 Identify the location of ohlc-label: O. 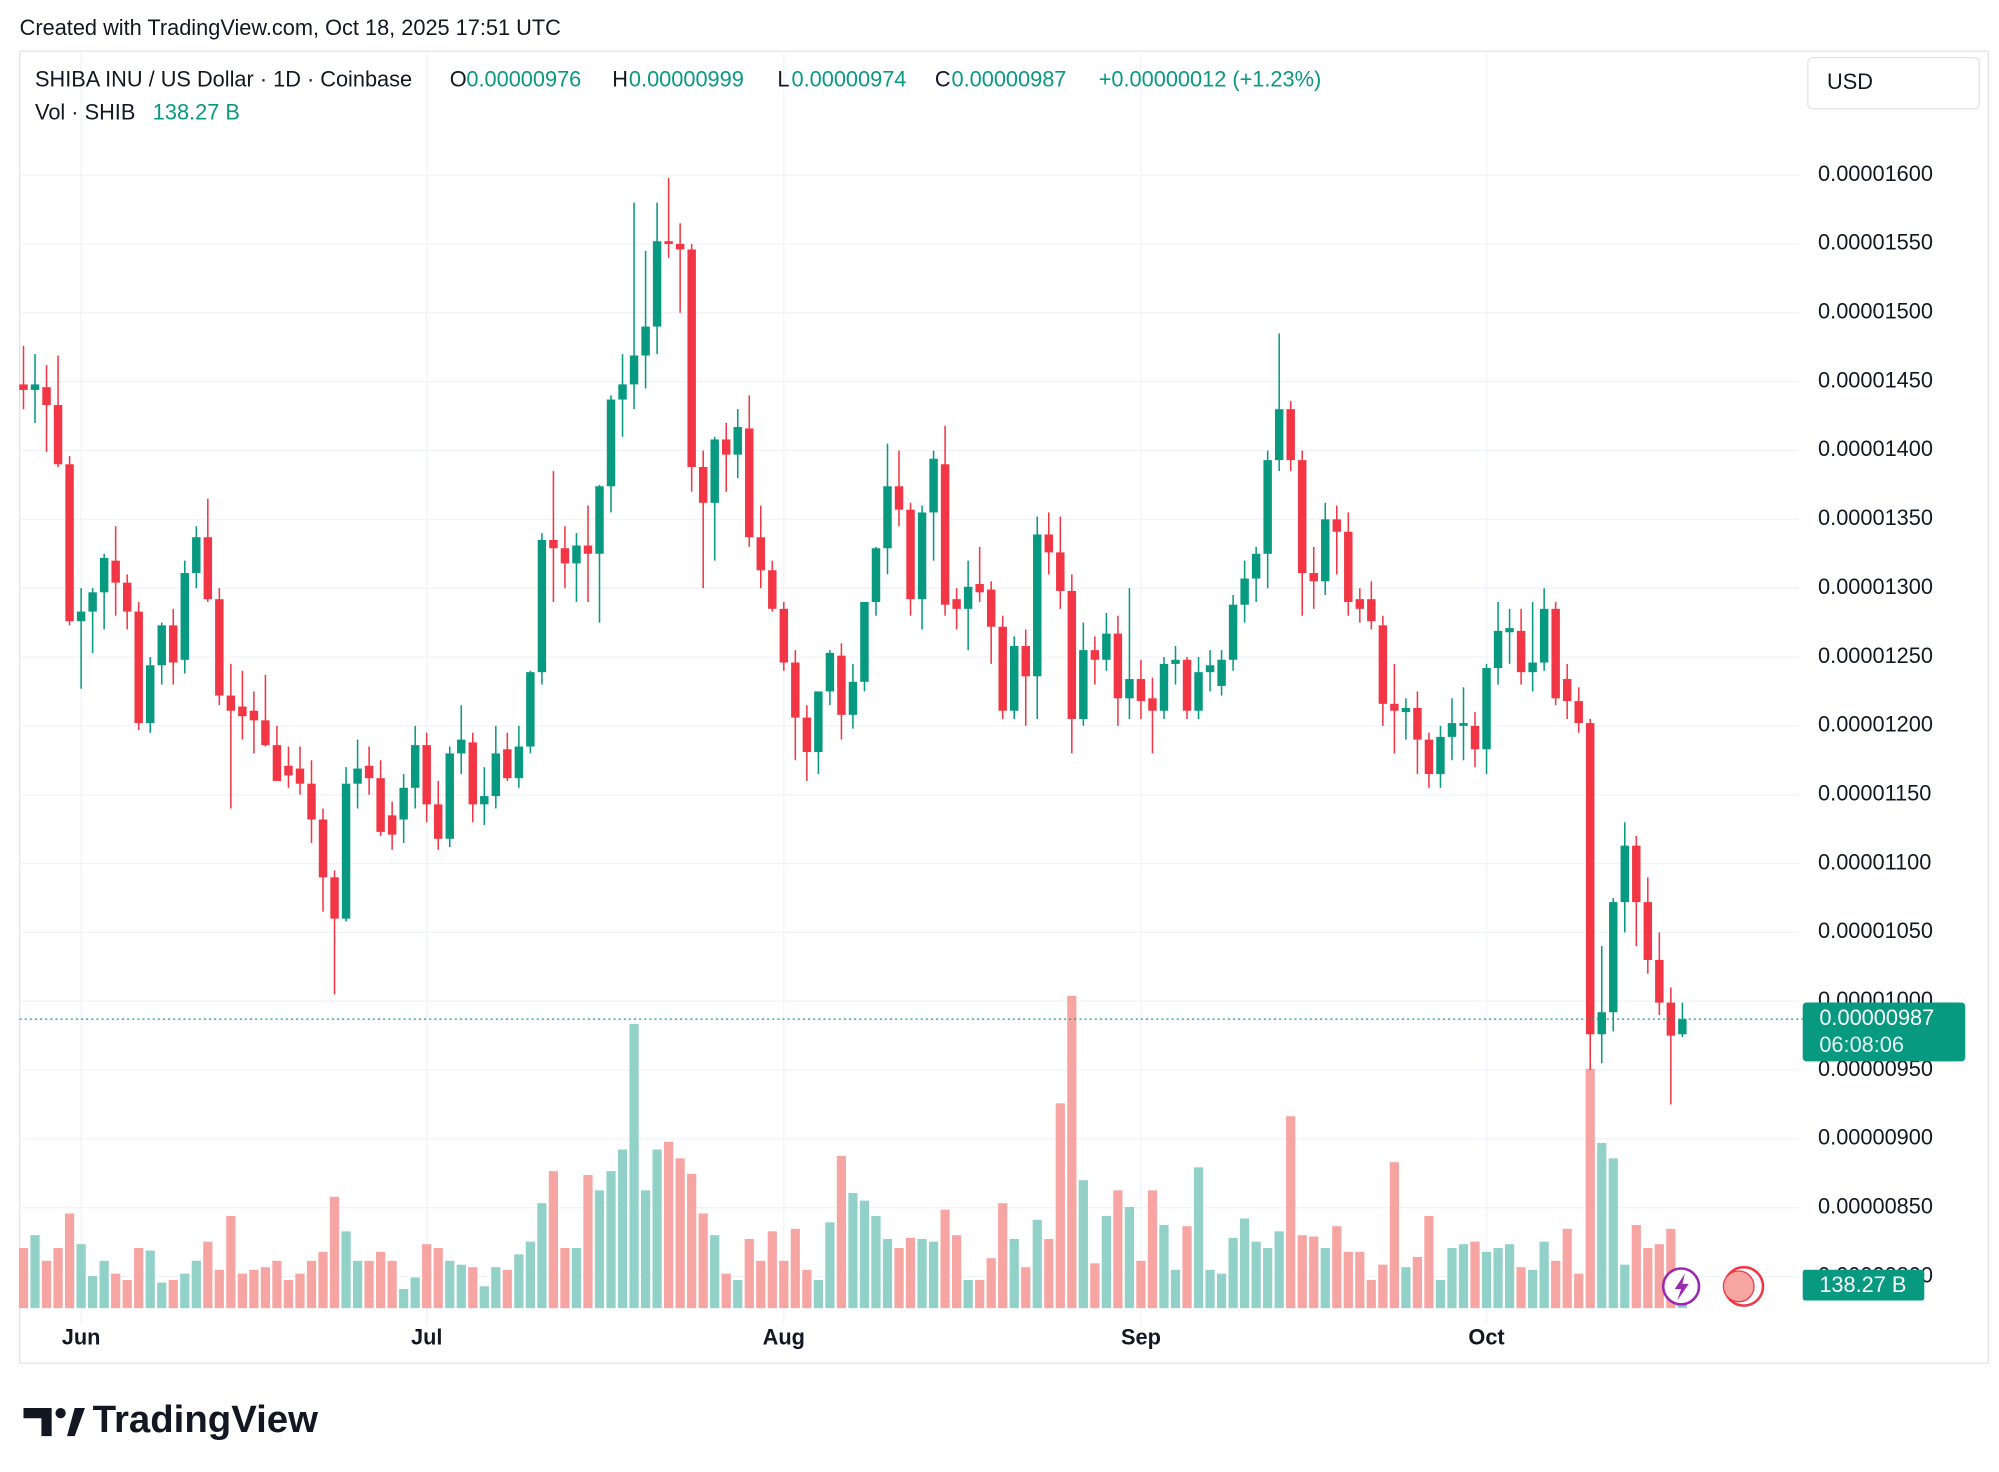
(458, 78).